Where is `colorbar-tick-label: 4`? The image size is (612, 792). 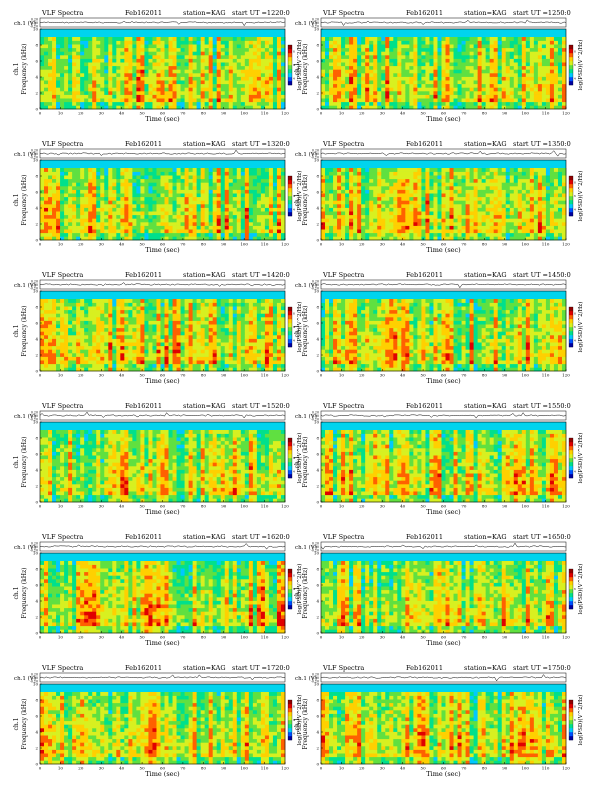
colorbar-tick-label: 4 is located at coordinates (575, 78).